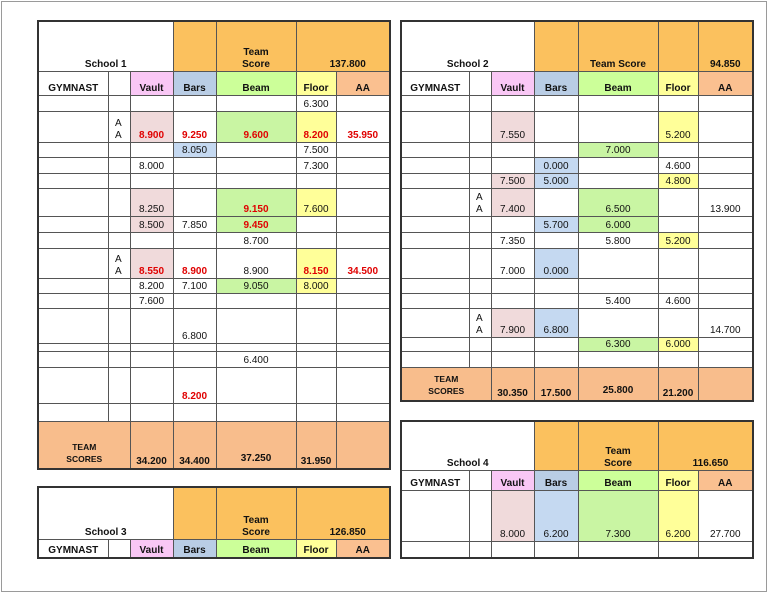 This screenshot has width=768, height=593. I want to click on score-cell: 4.600, so click(678, 165).